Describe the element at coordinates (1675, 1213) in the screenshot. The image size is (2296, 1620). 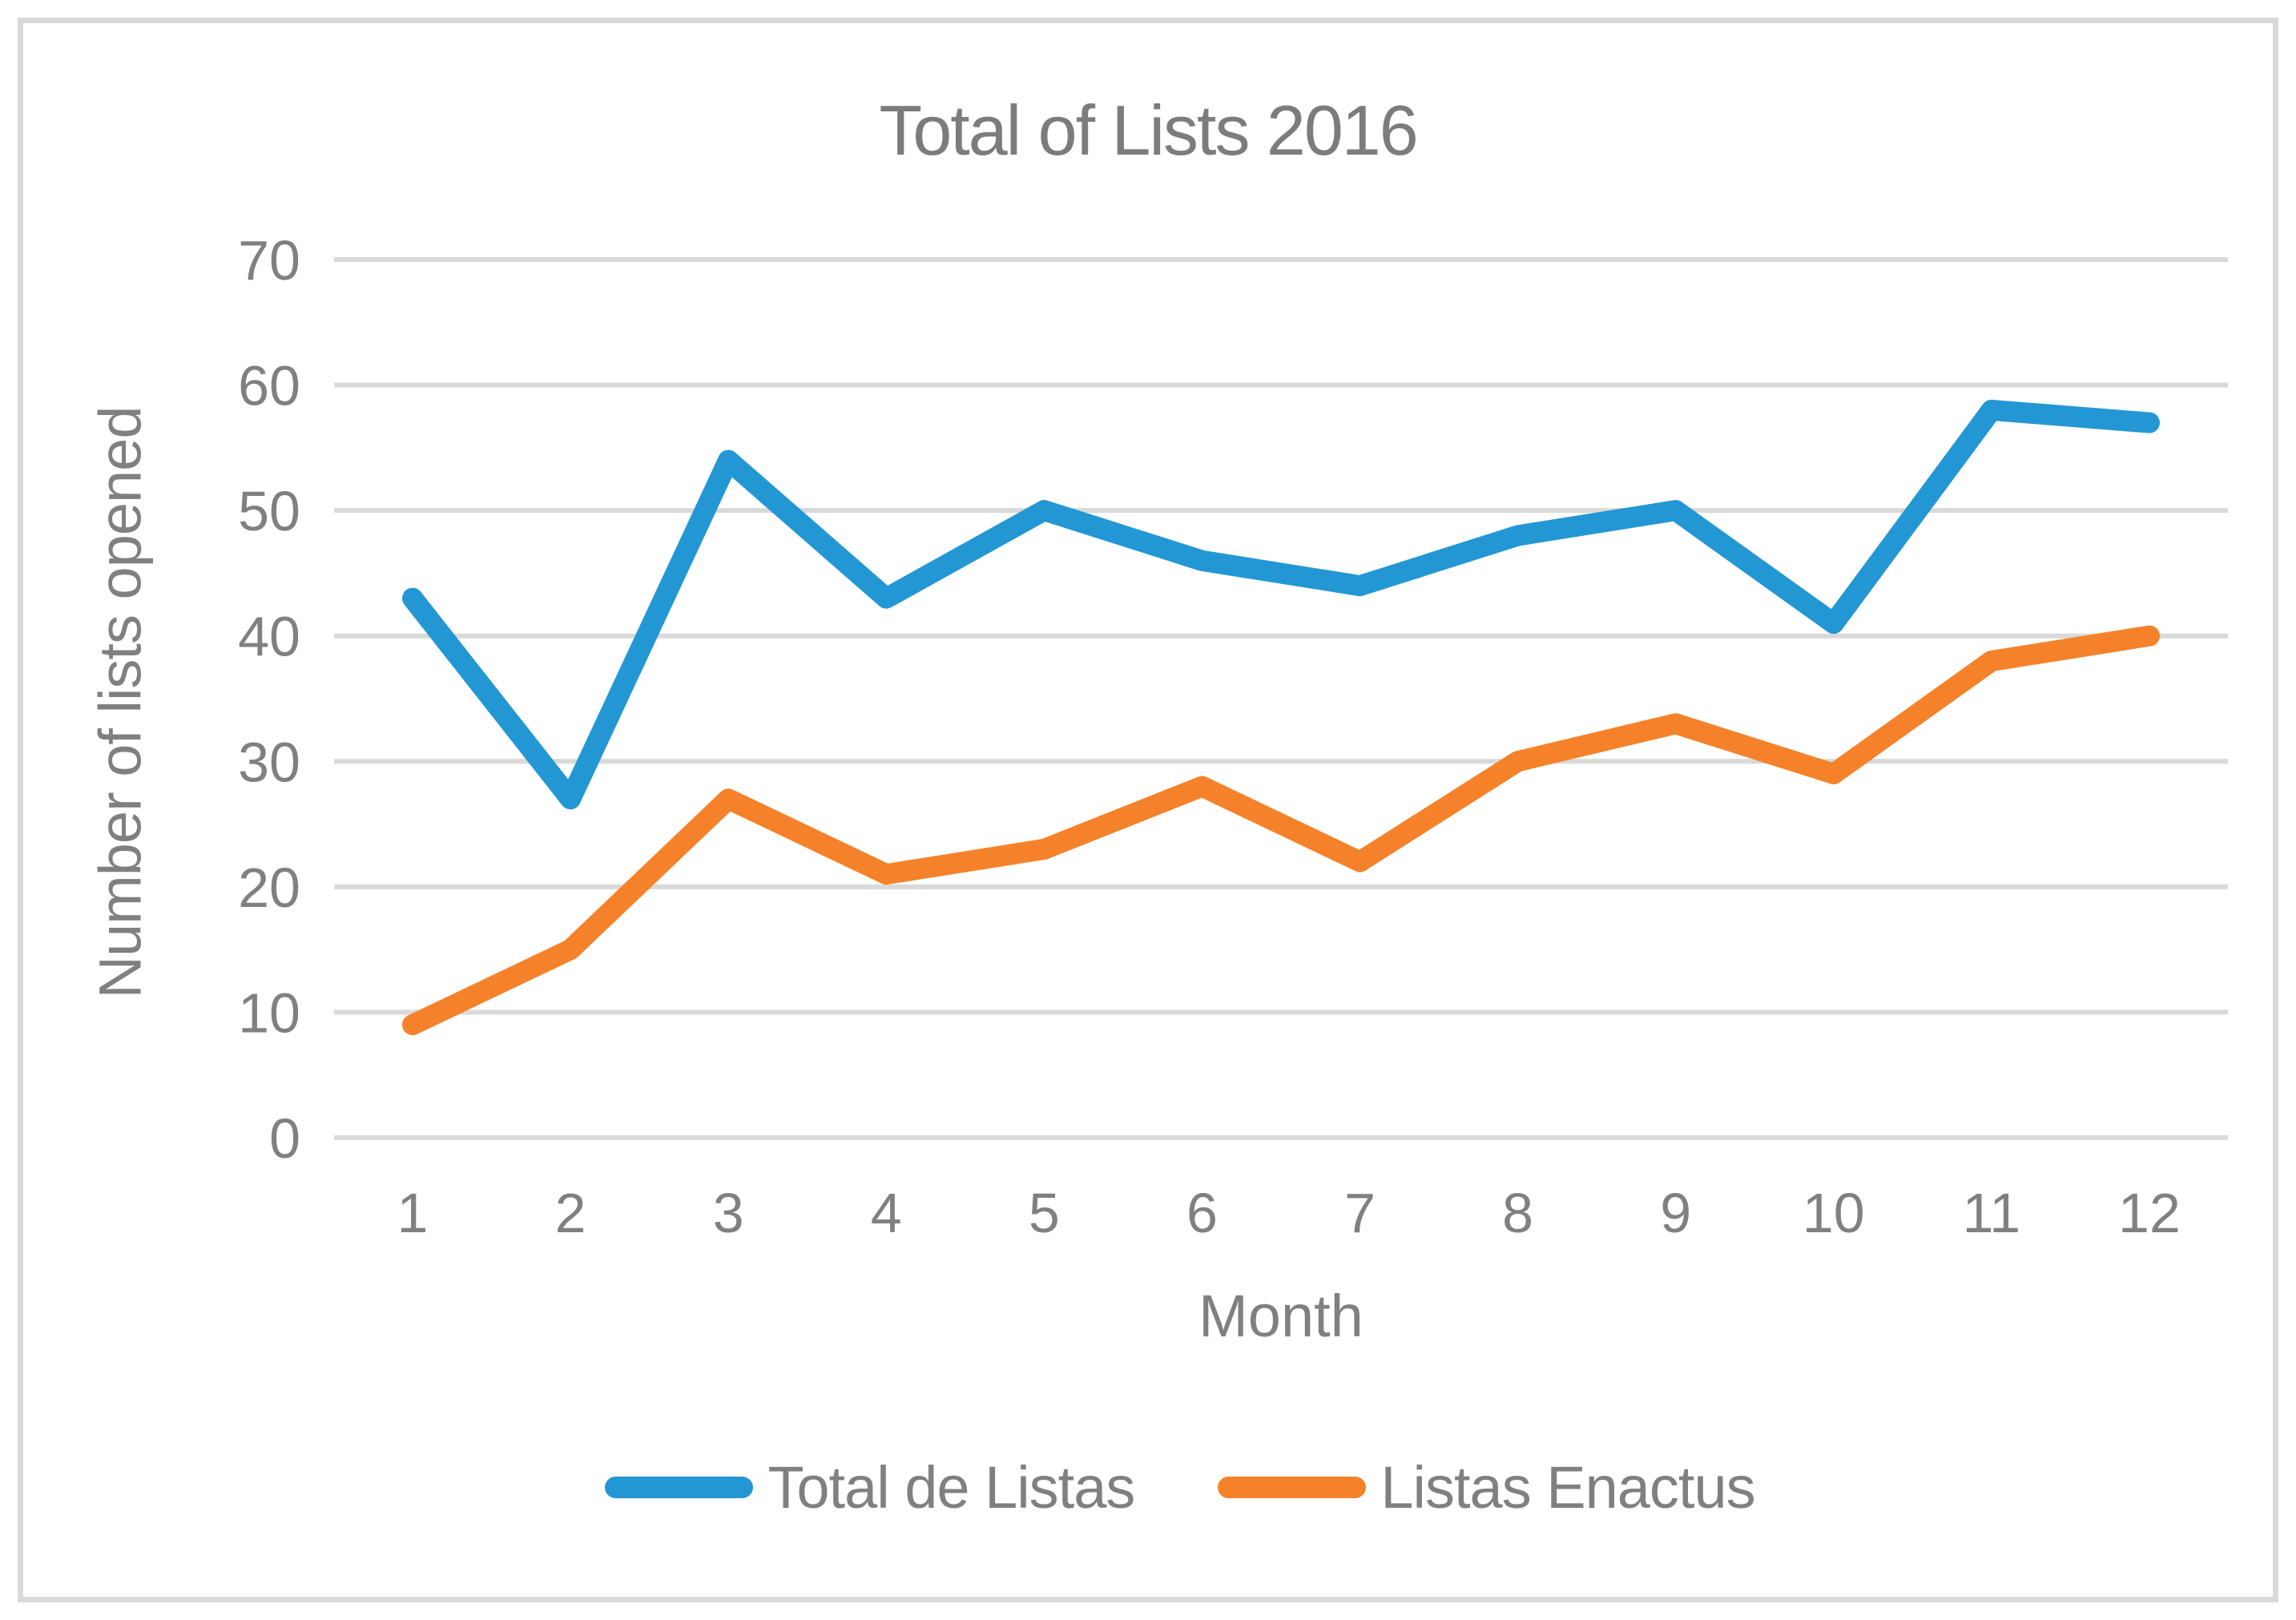
I see `x-tick-label-9: 9` at that location.